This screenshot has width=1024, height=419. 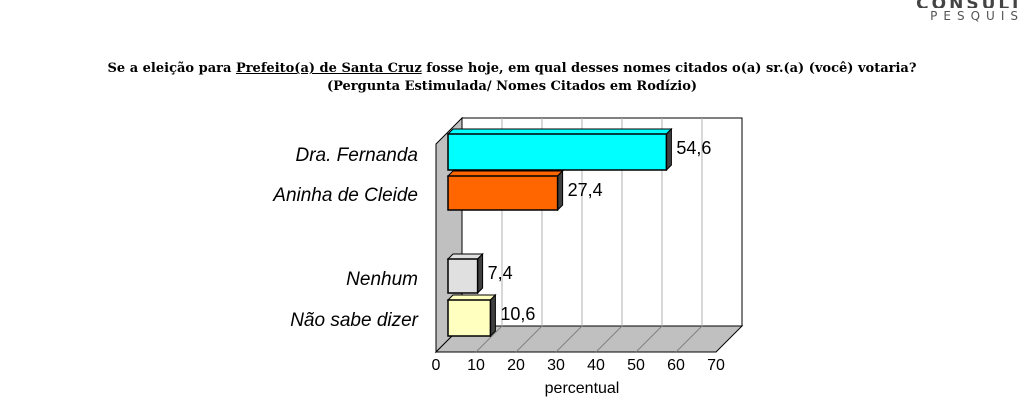 What do you see at coordinates (693, 148) in the screenshot?
I see `bar-value-label: 54,6` at bounding box center [693, 148].